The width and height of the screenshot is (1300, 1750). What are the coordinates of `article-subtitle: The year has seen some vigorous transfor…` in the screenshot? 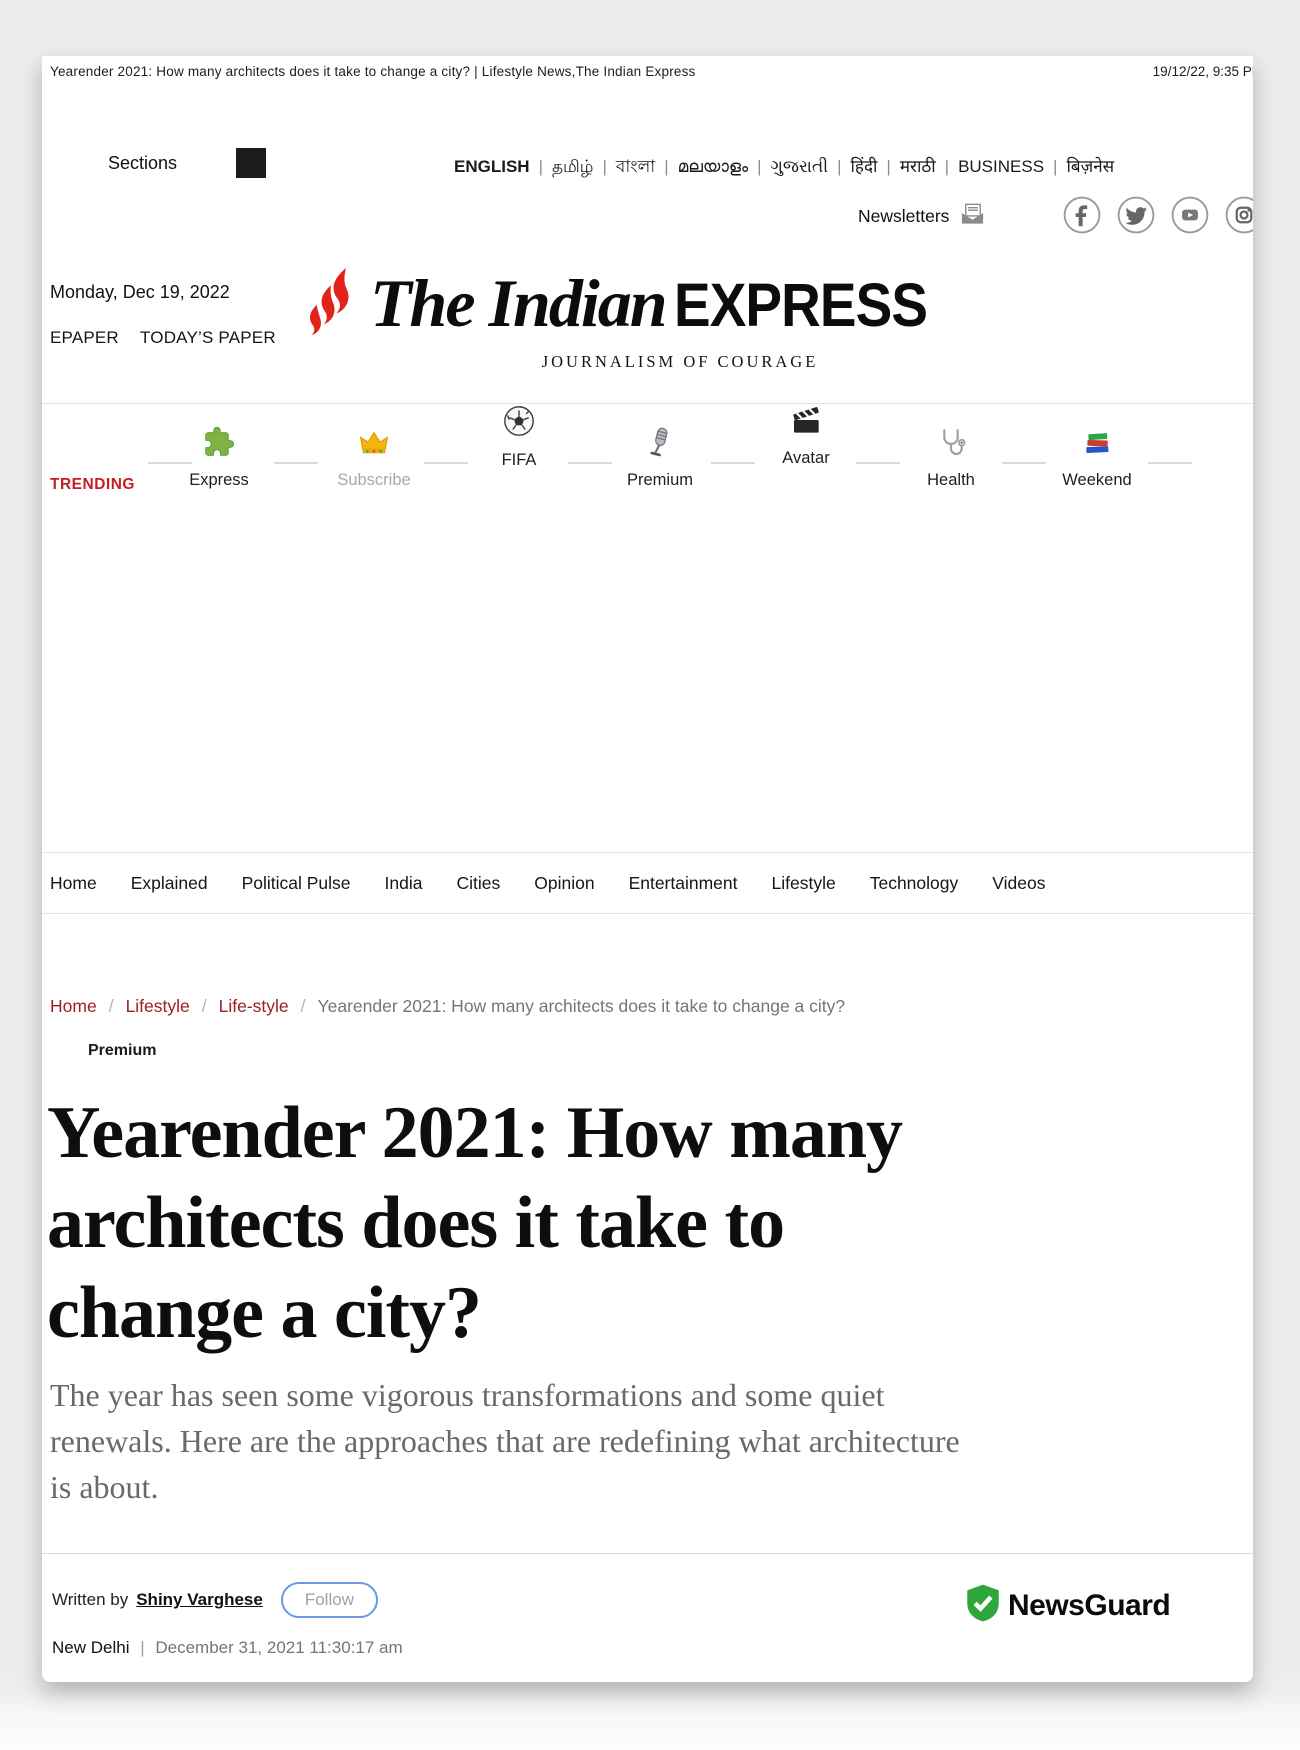 It's located at (505, 1441).